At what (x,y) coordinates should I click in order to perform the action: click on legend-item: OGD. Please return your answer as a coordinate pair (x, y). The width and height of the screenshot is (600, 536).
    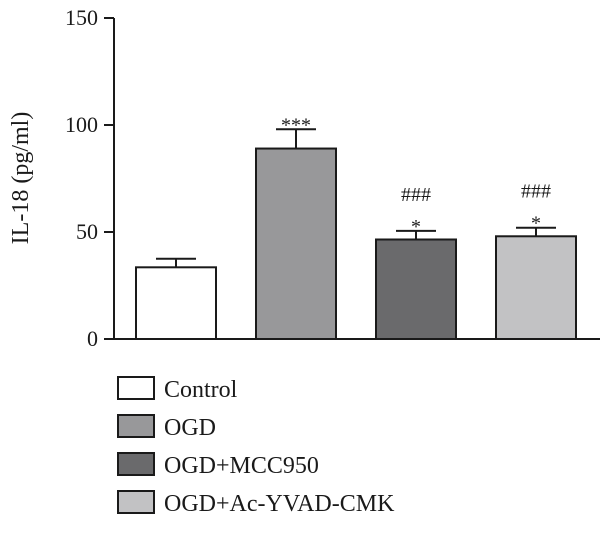
    Looking at the image, I should click on (166, 427).